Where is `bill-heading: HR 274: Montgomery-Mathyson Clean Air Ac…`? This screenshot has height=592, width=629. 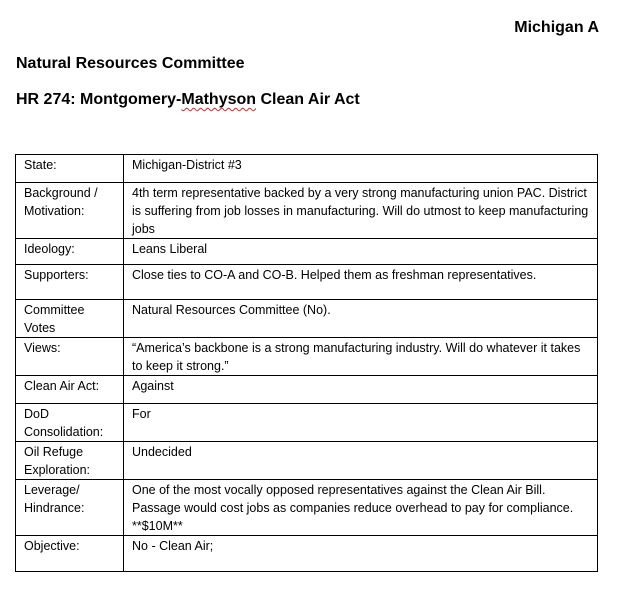
bill-heading: HR 274: Montgomery-Mathyson Clean Air Ac… is located at coordinates (188, 100).